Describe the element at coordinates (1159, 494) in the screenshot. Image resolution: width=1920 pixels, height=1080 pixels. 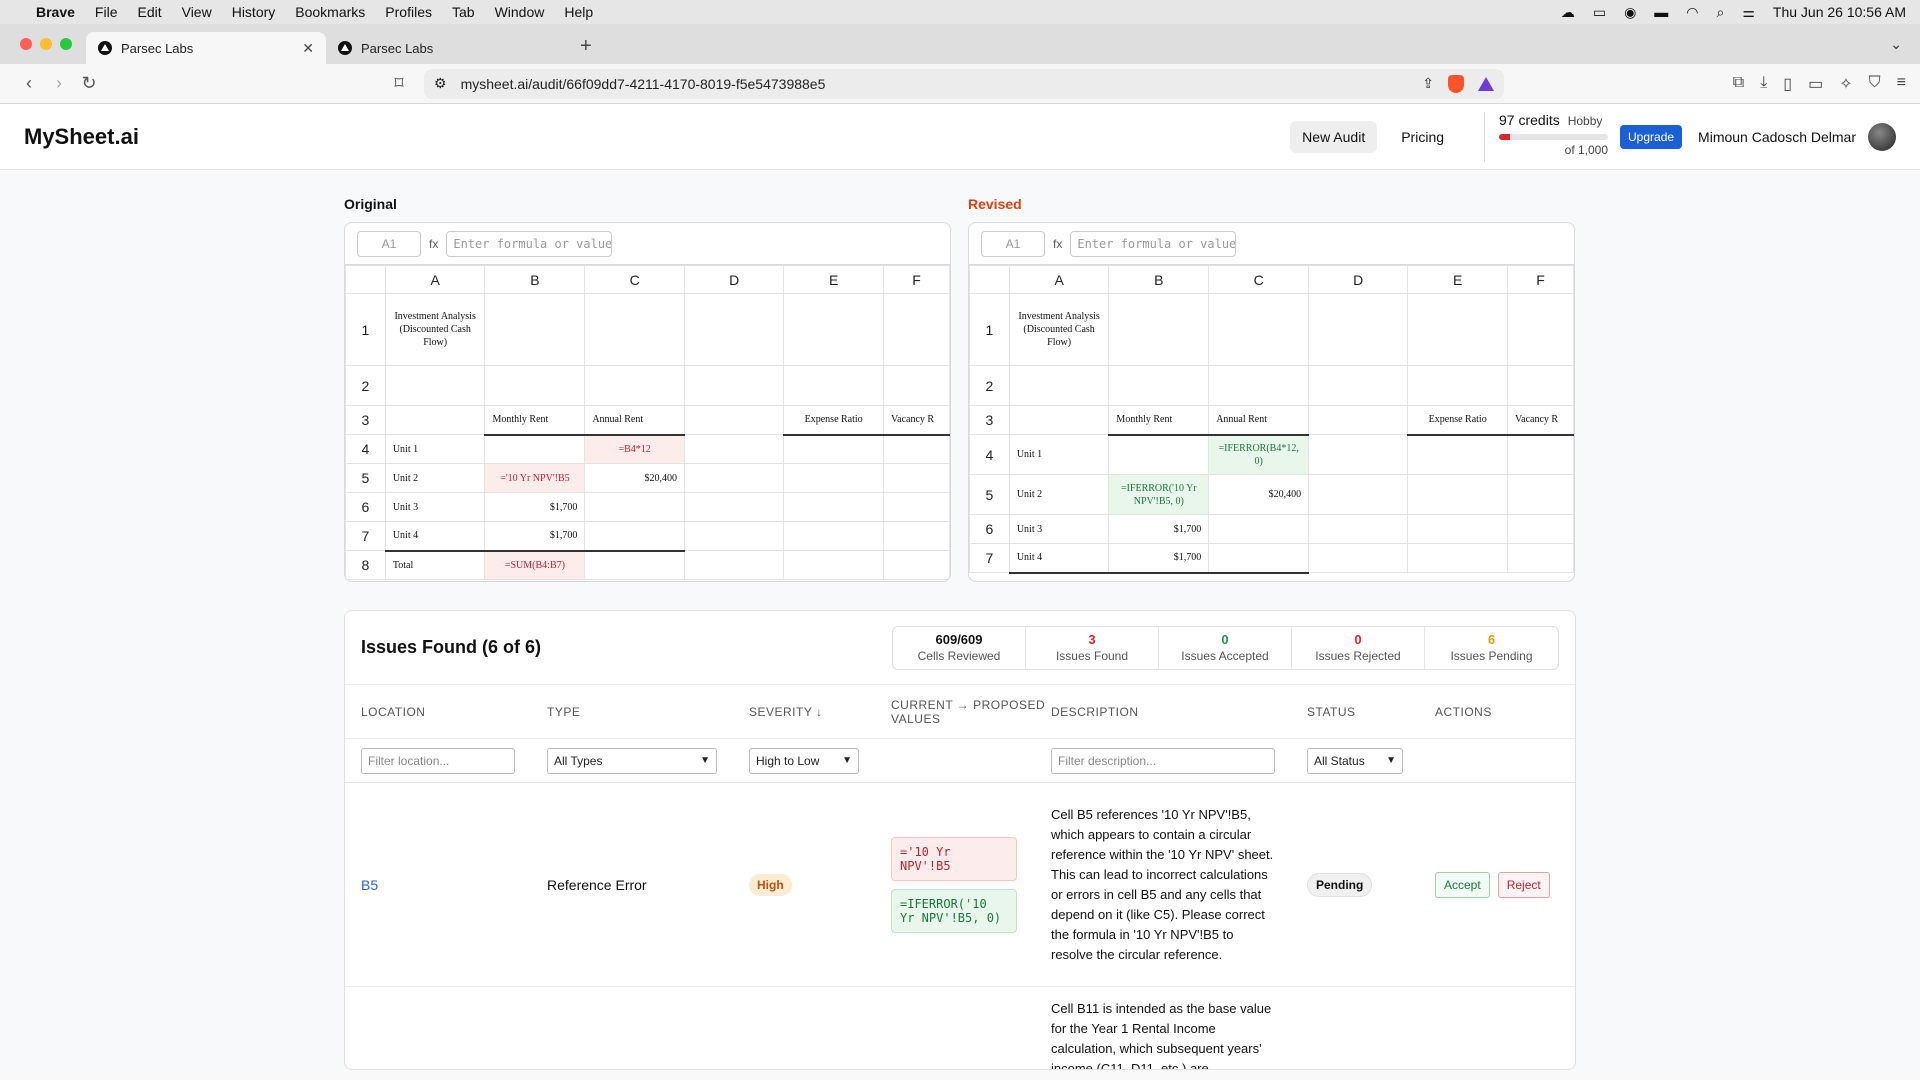
I see `cell-b5: =IFERROR('10 Yr NPV'!B5, 0)` at that location.